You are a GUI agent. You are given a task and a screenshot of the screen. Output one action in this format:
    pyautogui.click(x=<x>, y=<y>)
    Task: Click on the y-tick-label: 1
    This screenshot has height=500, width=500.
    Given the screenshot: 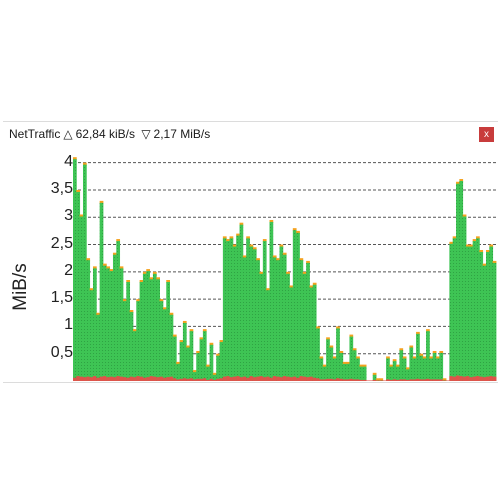 What is the action you would take?
    pyautogui.click(x=68, y=325)
    